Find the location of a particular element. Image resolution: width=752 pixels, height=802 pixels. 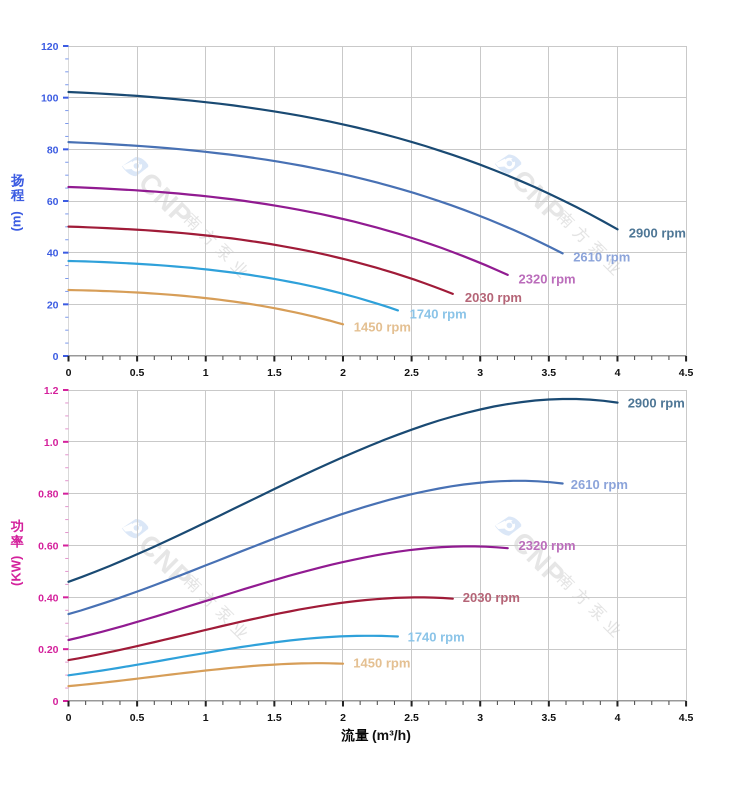

svg-text: 100 is located at coordinates (50, 99).